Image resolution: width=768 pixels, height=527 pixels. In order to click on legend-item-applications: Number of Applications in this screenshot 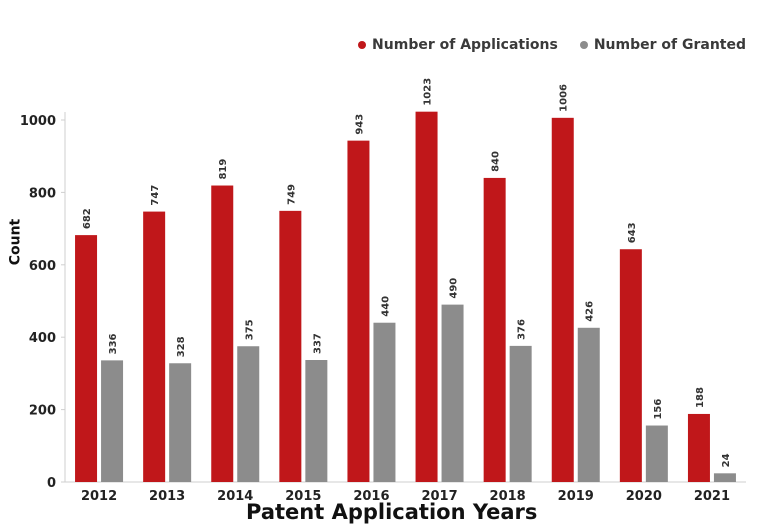, I will do `click(458, 45)`.